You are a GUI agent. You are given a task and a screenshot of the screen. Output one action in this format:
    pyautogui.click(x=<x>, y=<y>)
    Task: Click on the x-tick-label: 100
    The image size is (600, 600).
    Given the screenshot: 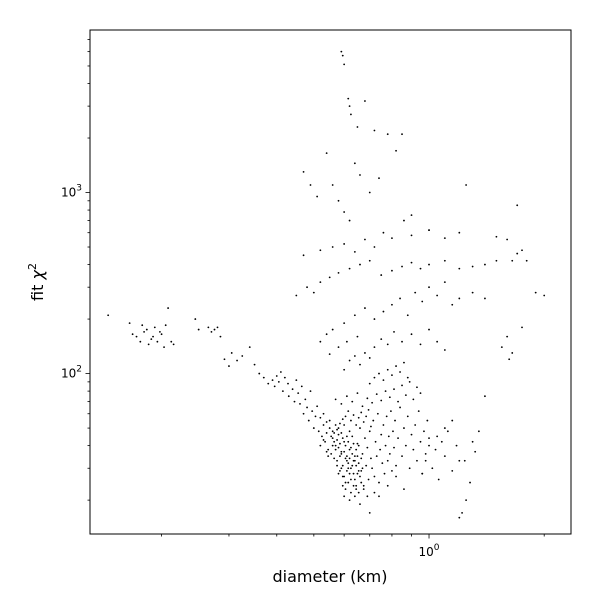 What is the action you would take?
    pyautogui.click(x=429, y=551)
    